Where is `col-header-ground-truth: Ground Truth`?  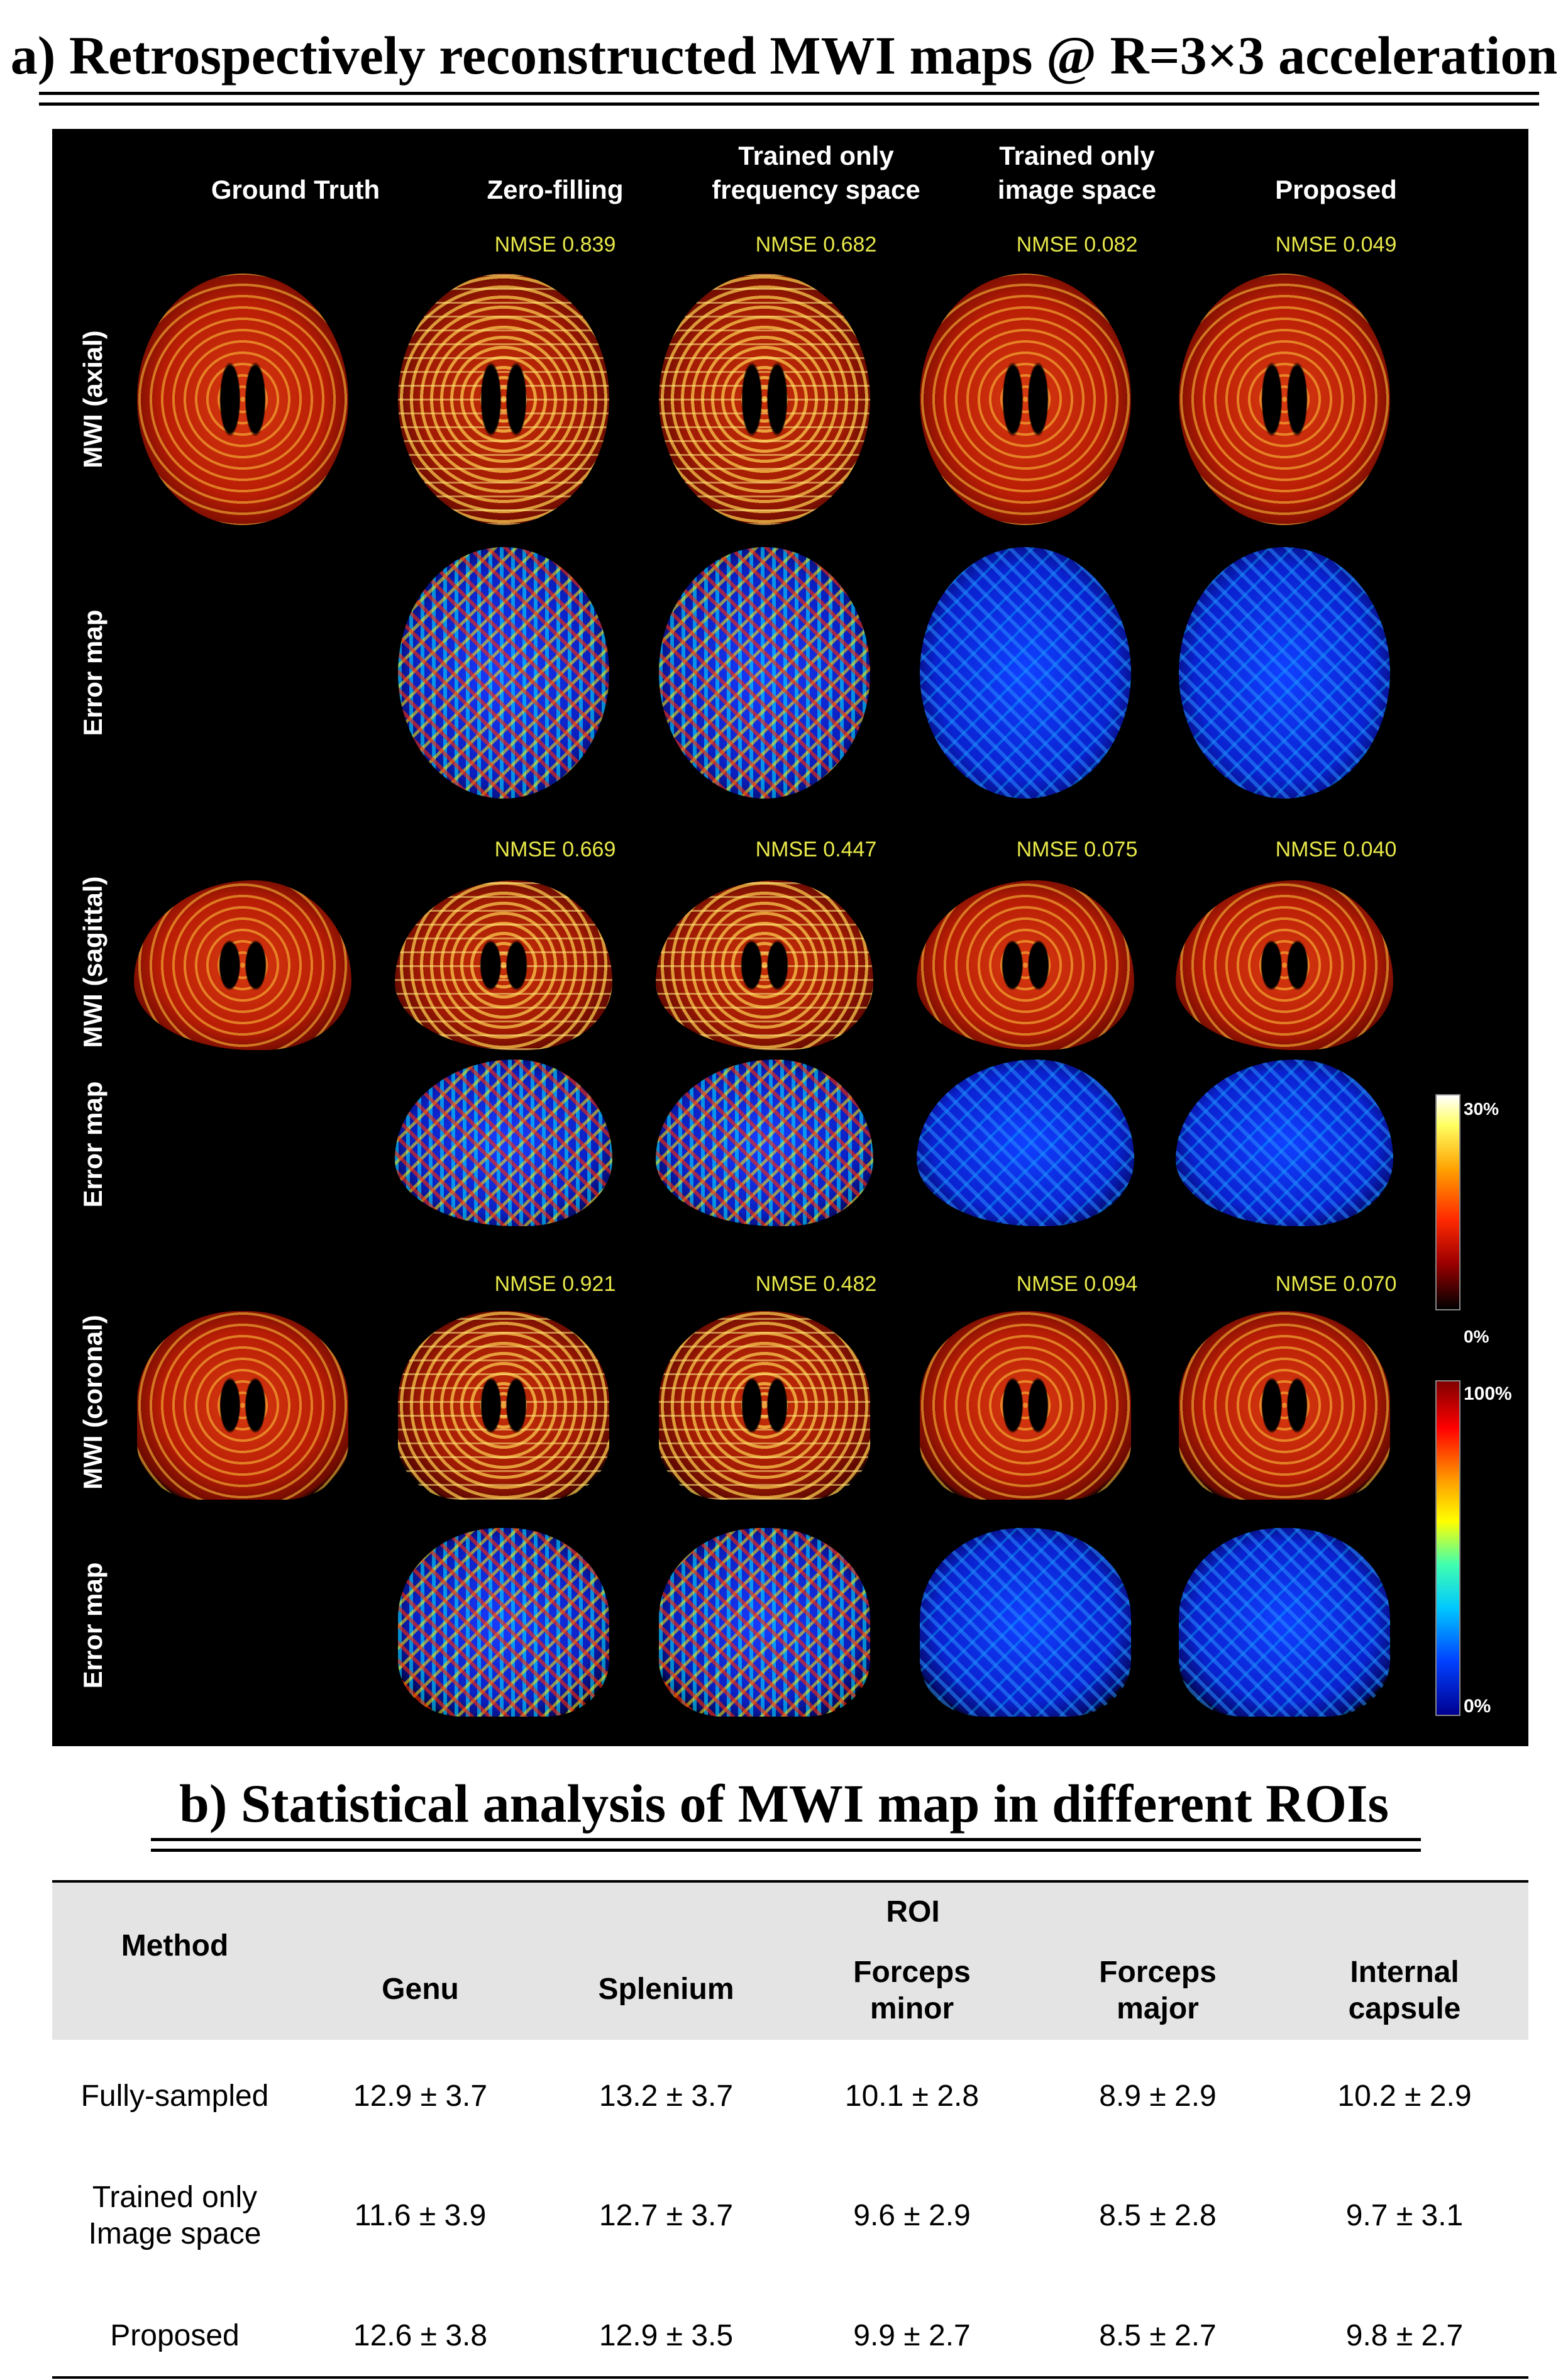 col-header-ground-truth: Ground Truth is located at coordinates (295, 189).